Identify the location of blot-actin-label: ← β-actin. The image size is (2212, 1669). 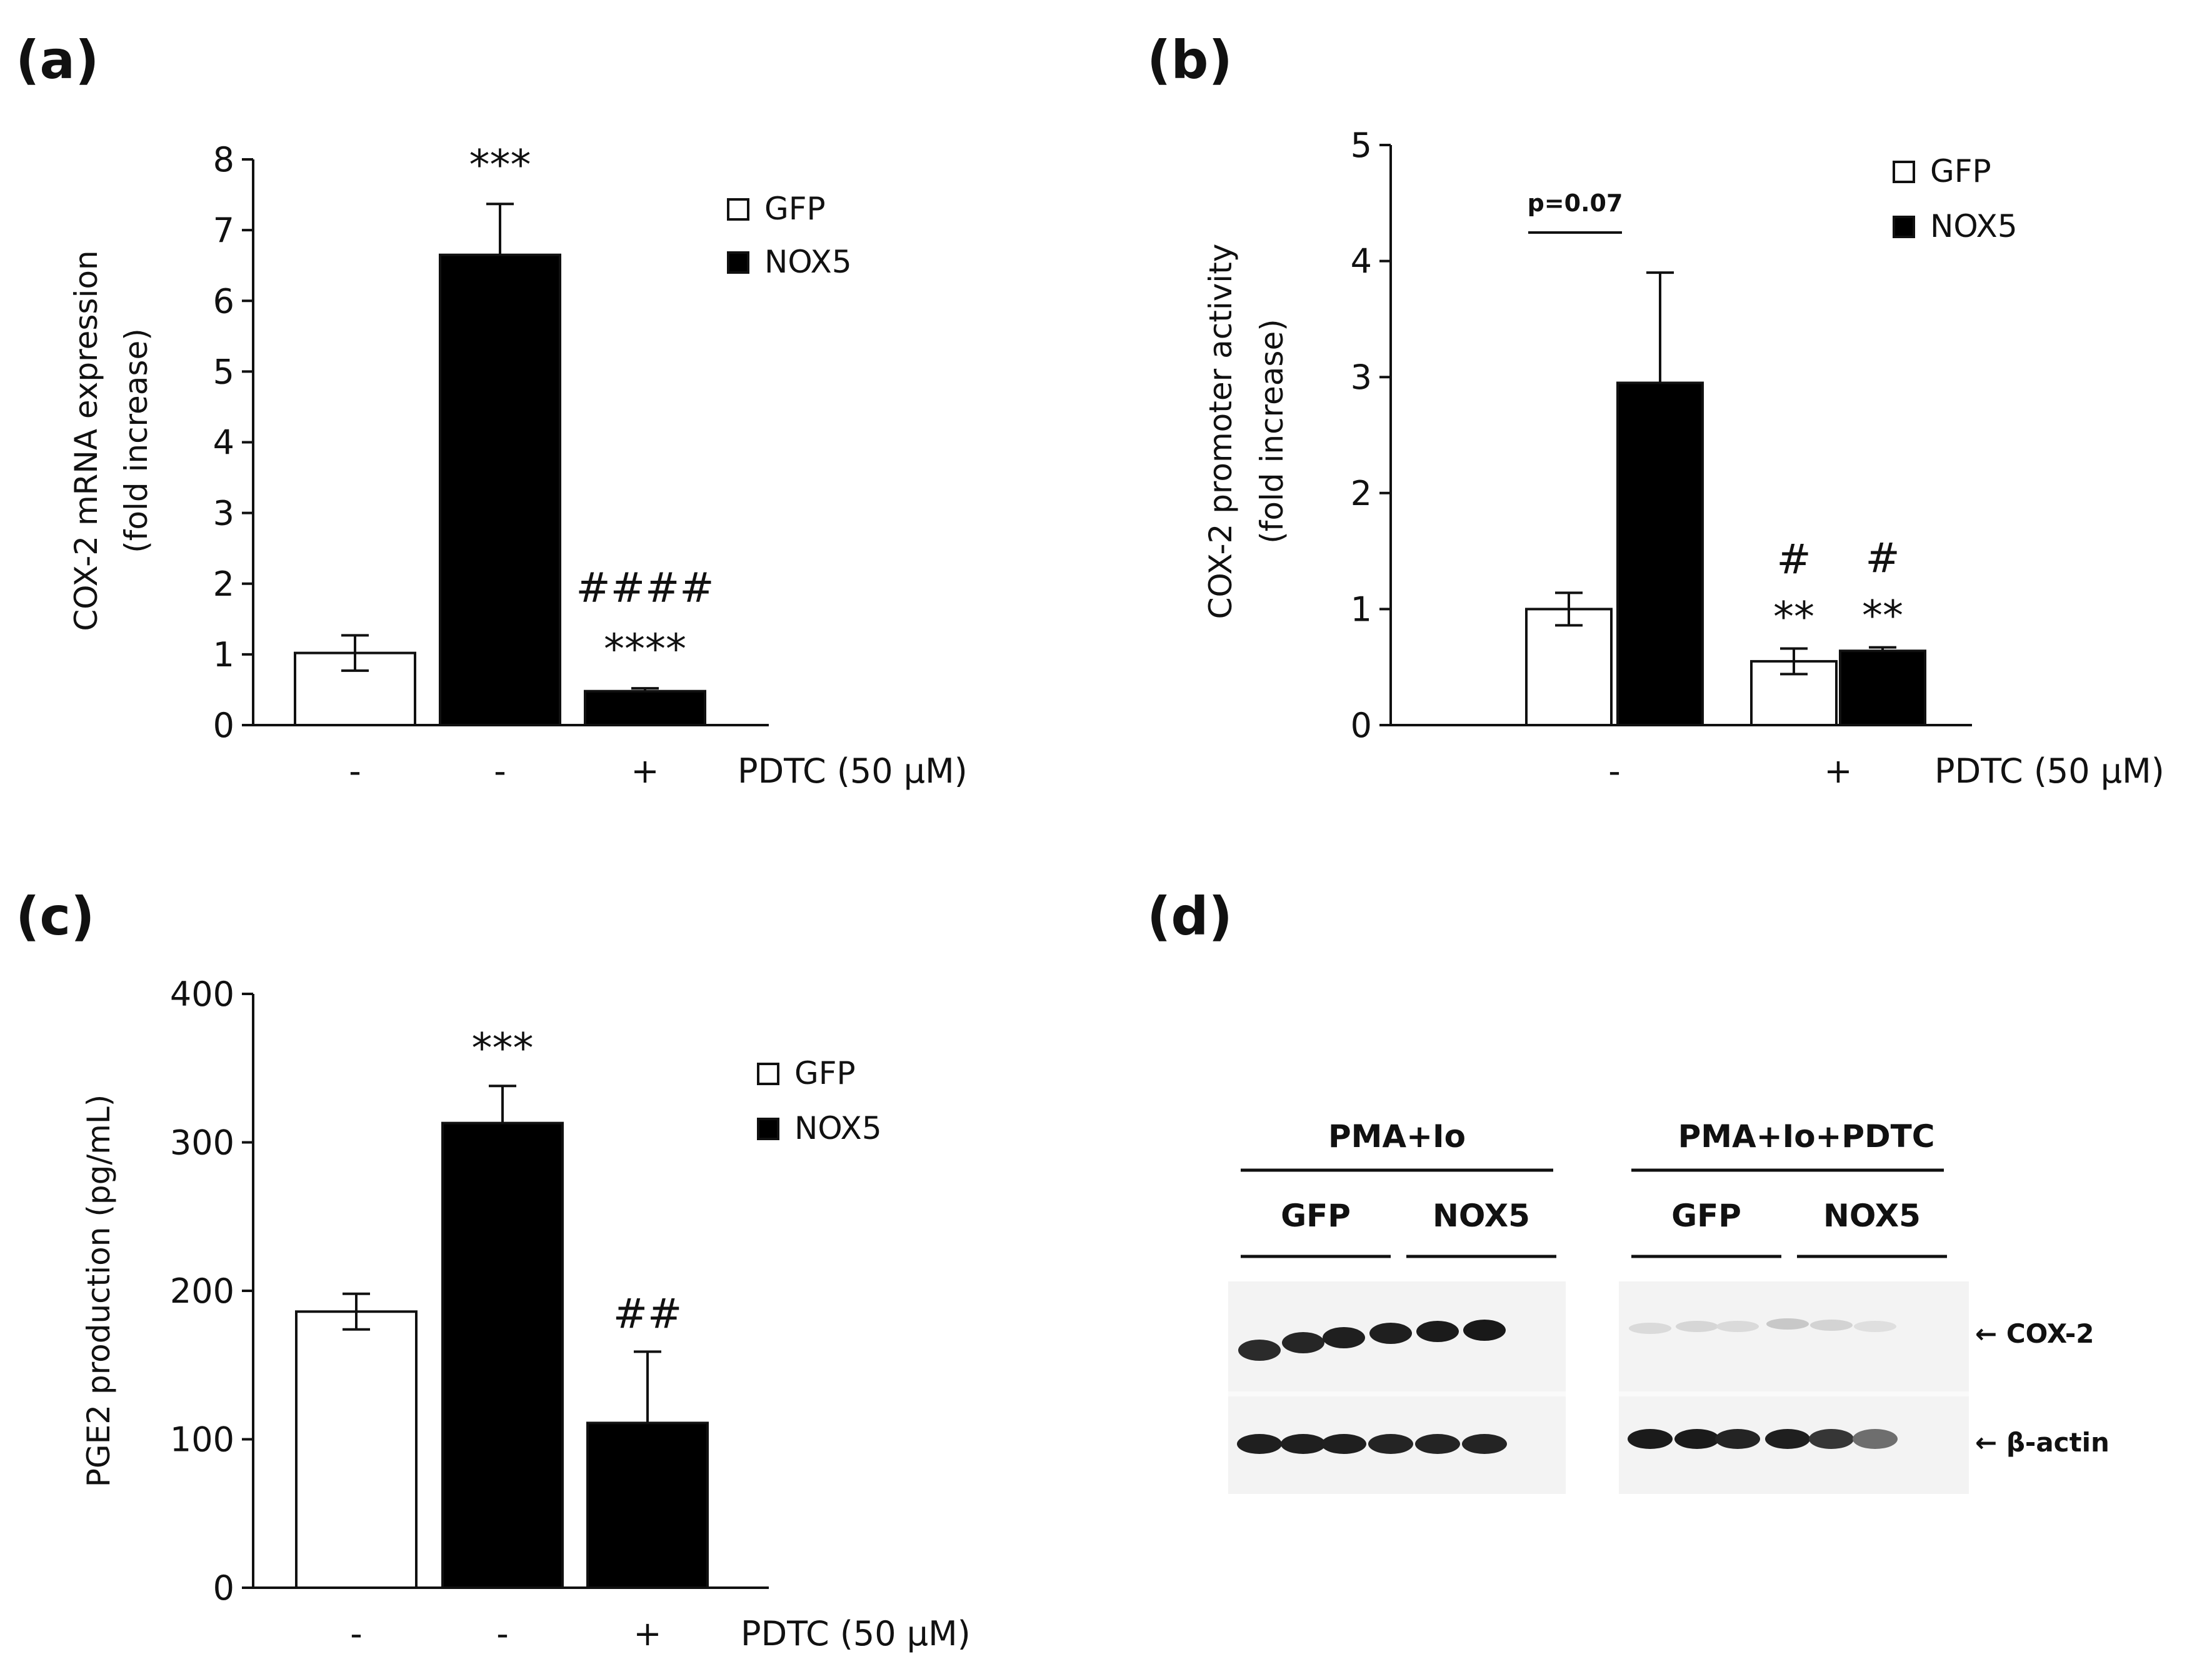
(2042, 1442).